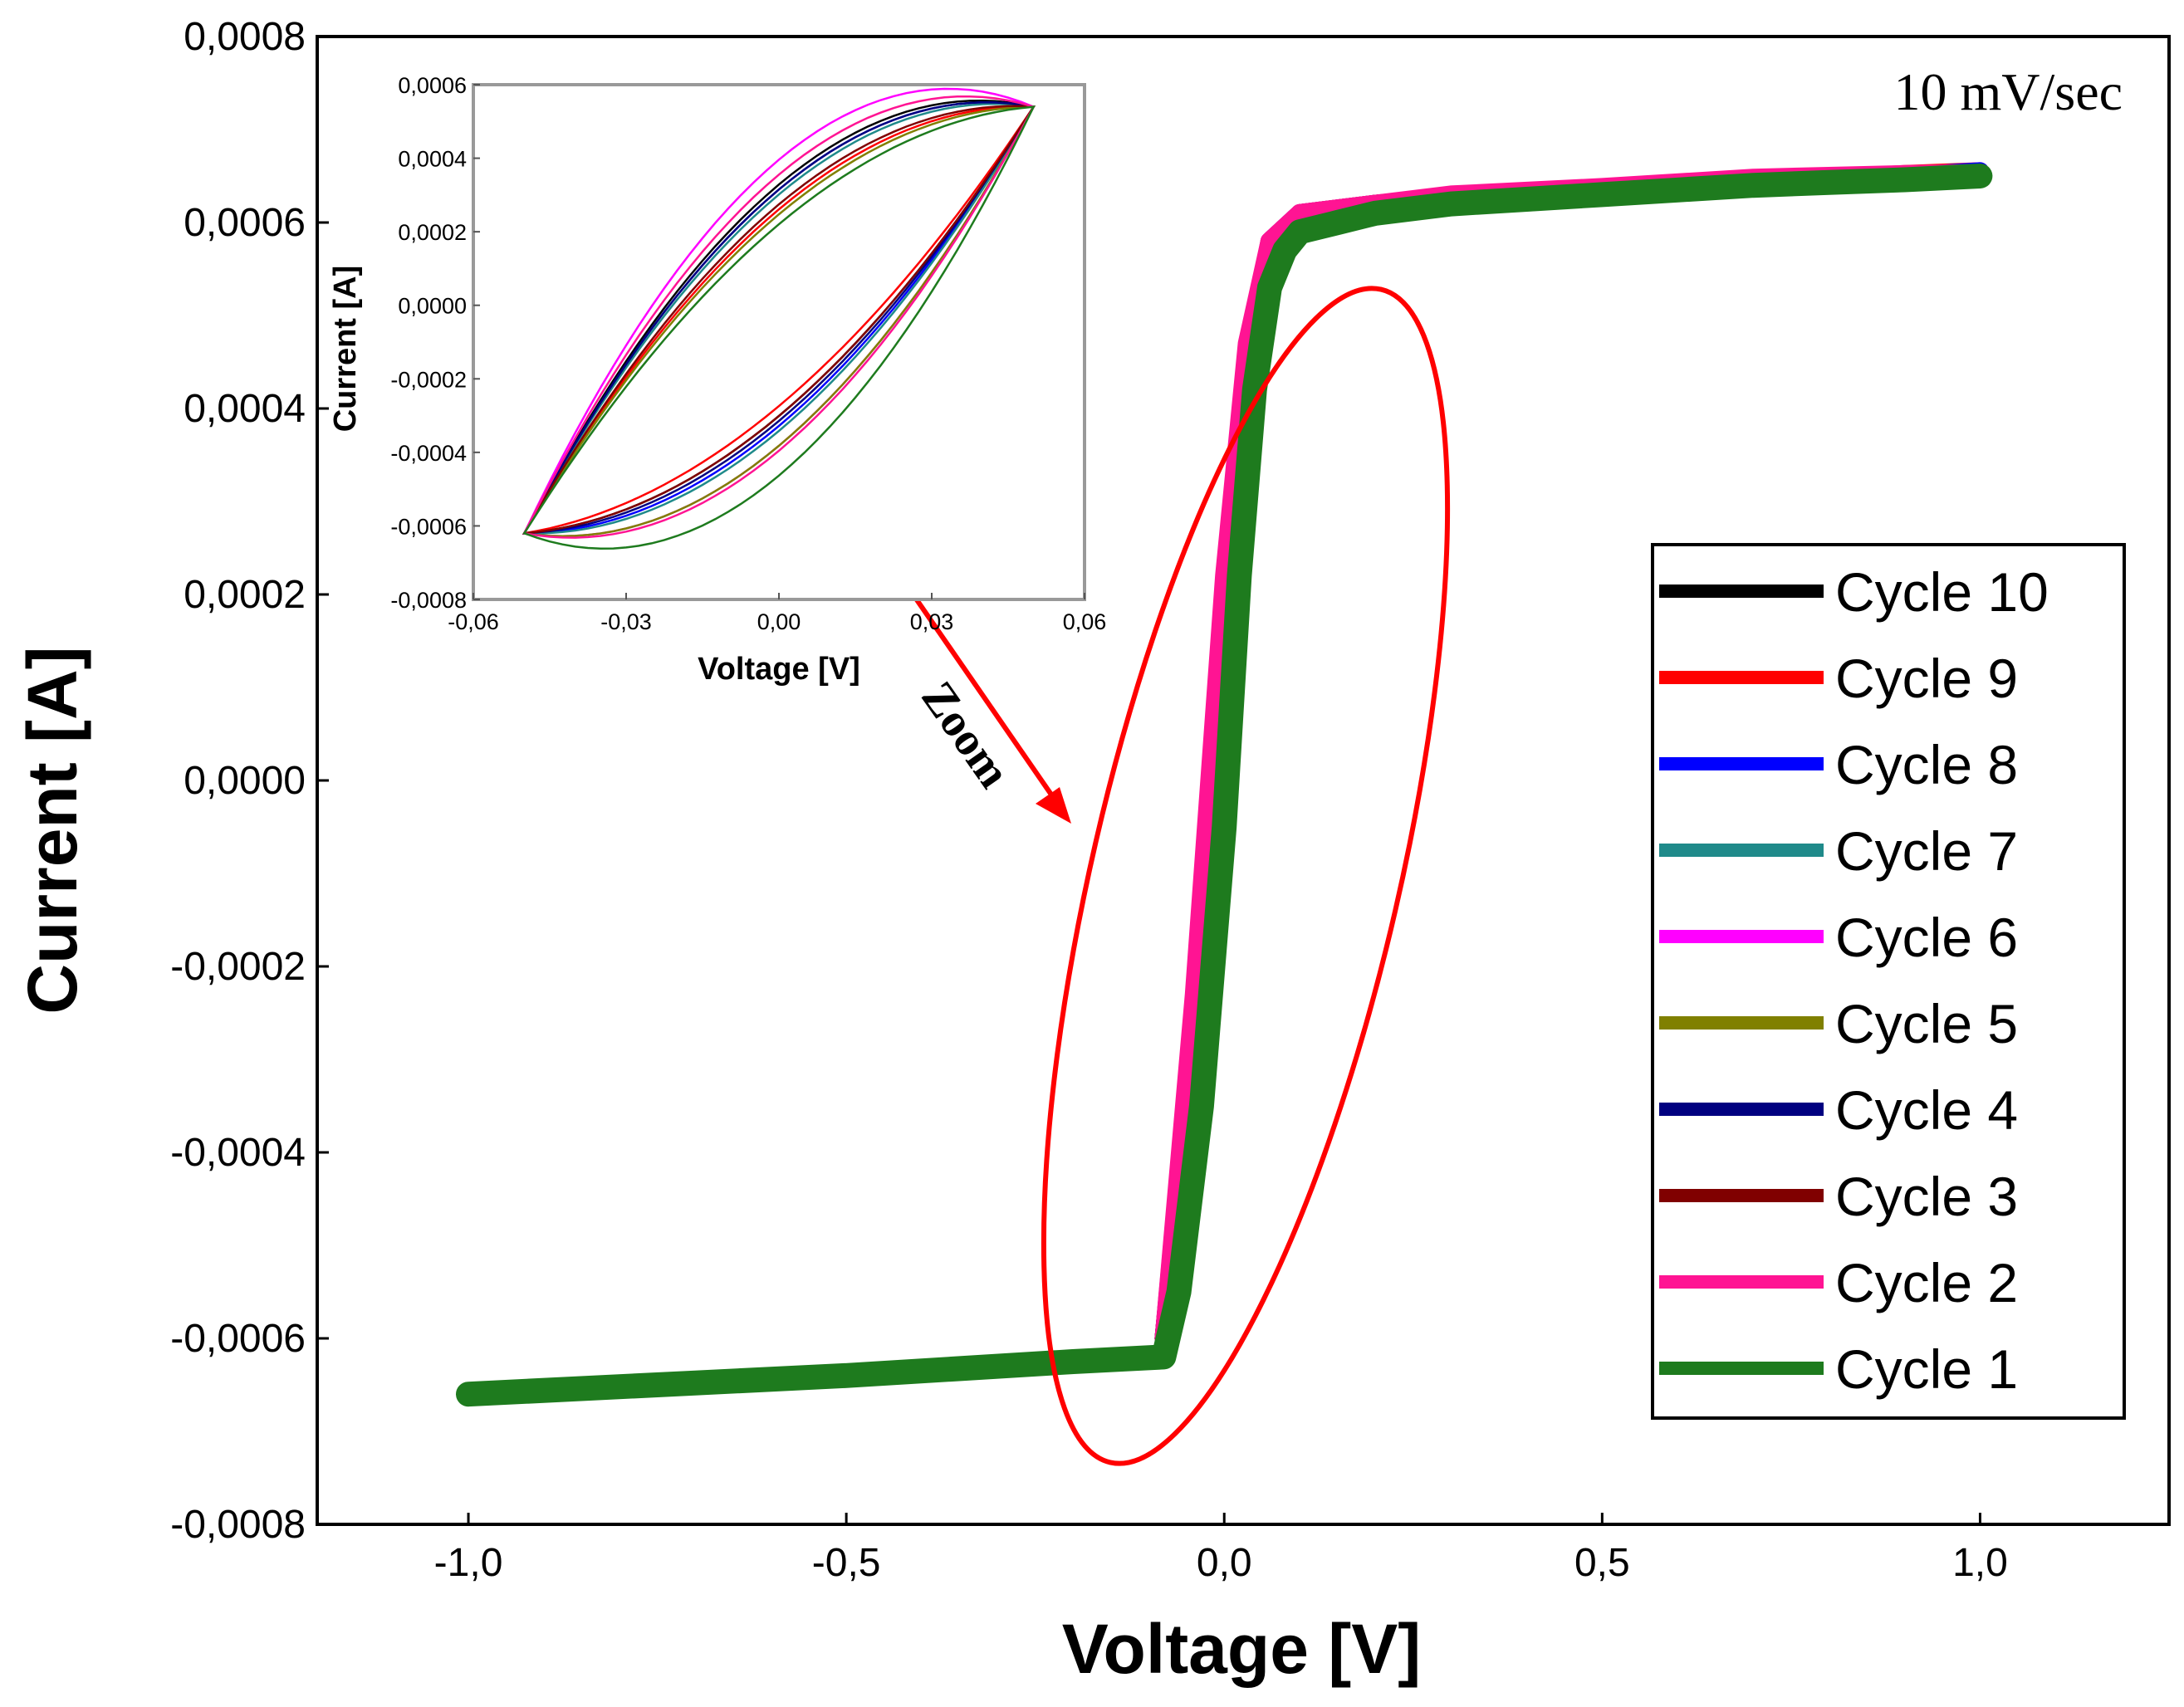  Describe the element at coordinates (245, 409) in the screenshot. I see `main-y-tick-label: 0,0004` at that location.